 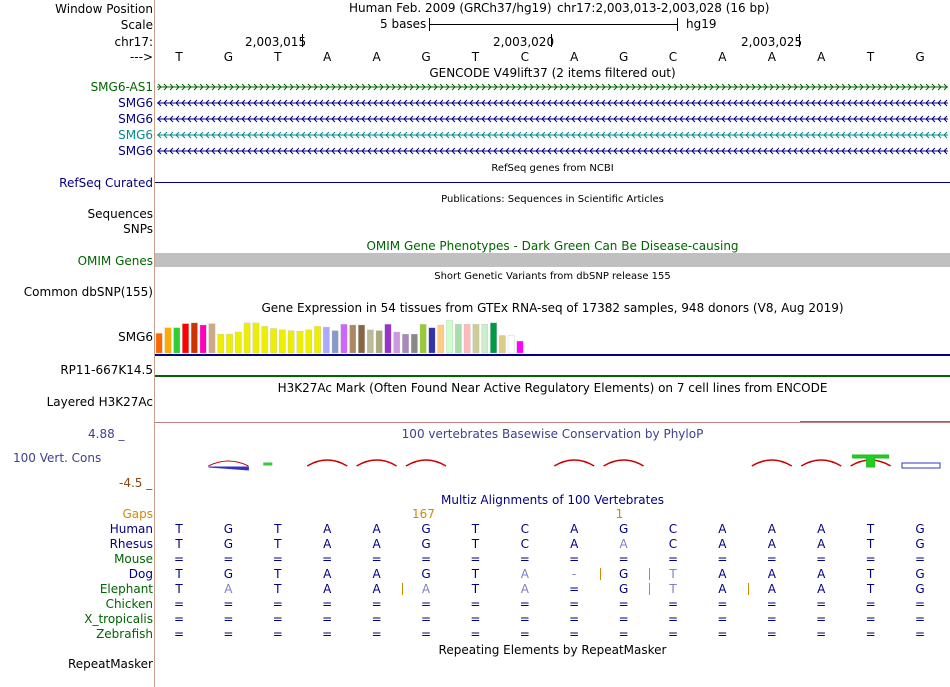 What do you see at coordinates (623, 57) in the screenshot?
I see `reference-base: G` at bounding box center [623, 57].